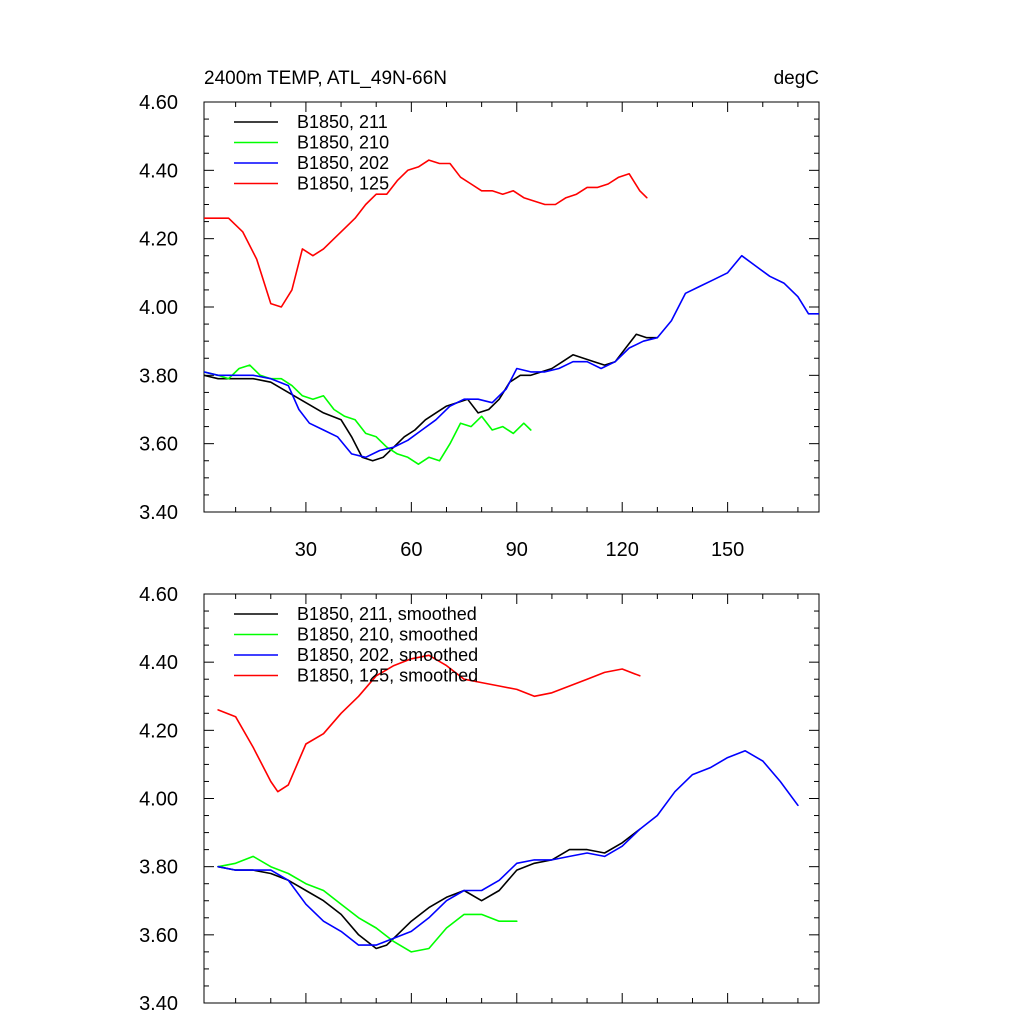 This screenshot has width=1024, height=1029. What do you see at coordinates (343, 163) in the screenshot?
I see `legend-label-3: B1850, 202` at bounding box center [343, 163].